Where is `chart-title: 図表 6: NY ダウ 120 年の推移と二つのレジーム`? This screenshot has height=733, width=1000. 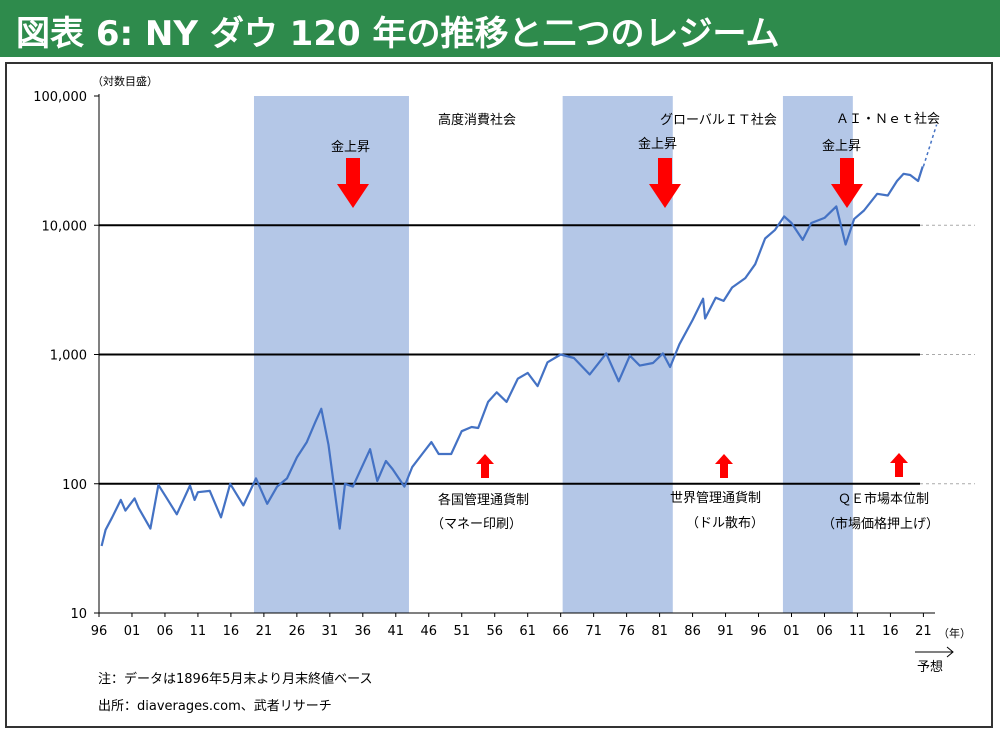 chart-title: 図表 6: NY ダウ 120 年の推移と二つのレジーム is located at coordinates (398, 34).